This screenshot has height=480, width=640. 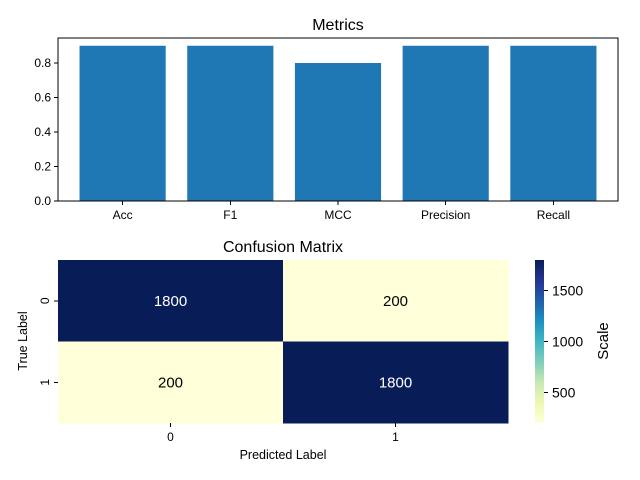 What do you see at coordinates (45, 300) in the screenshot?
I see `heatmap-y-tick-label: 0` at bounding box center [45, 300].